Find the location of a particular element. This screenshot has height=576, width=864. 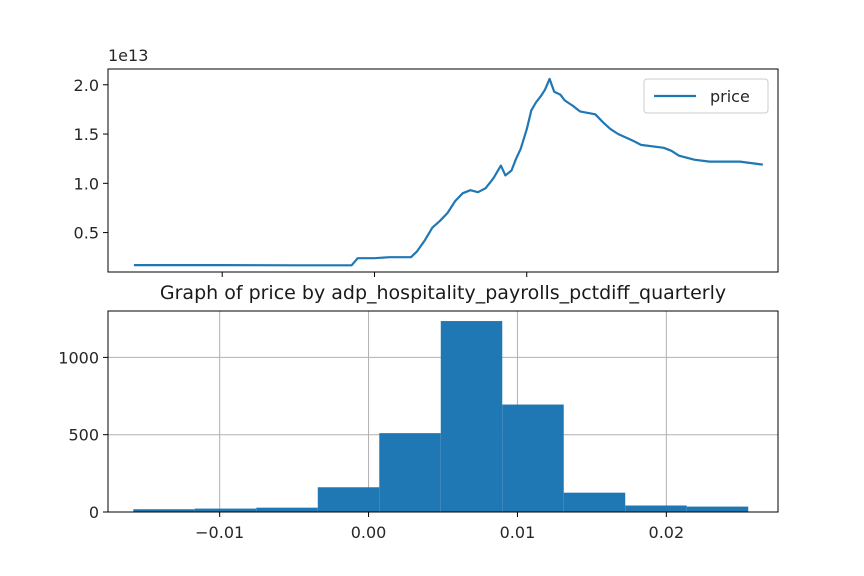

legend: price is located at coordinates (706, 96).